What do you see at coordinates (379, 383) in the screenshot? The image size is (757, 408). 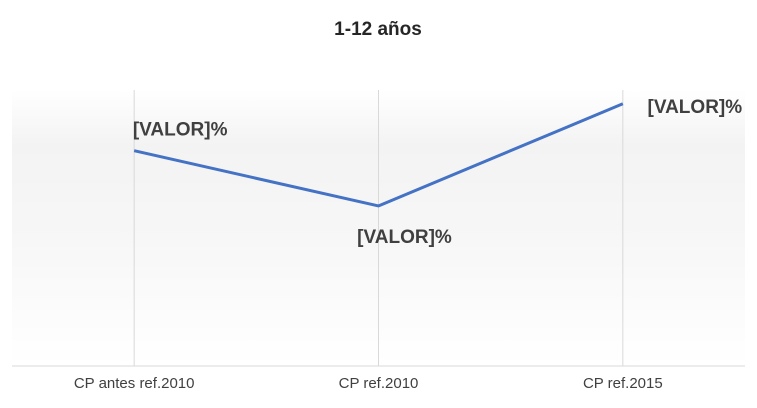 I see `x-tick-label: CP ref.2010` at bounding box center [379, 383].